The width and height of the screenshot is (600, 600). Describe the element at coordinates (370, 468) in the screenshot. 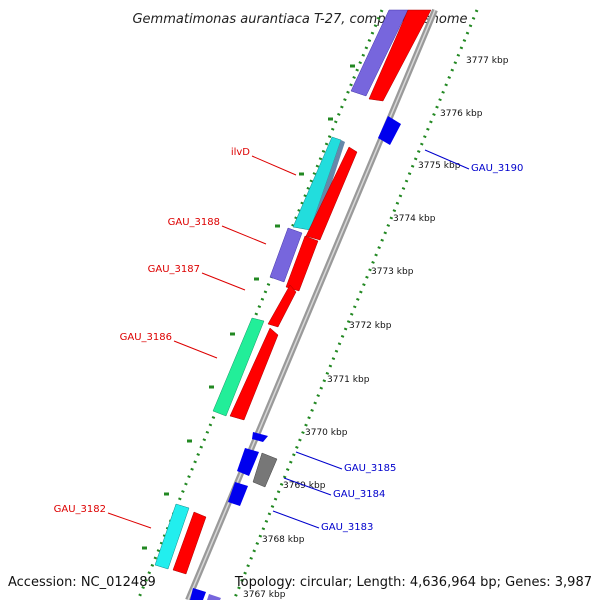

I see `gene-label: GAU_3185` at that location.